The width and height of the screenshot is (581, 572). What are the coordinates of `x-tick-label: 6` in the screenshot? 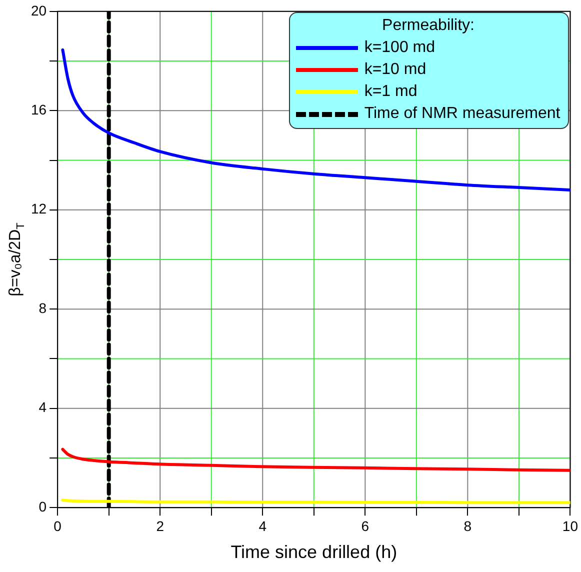 It's located at (365, 526).